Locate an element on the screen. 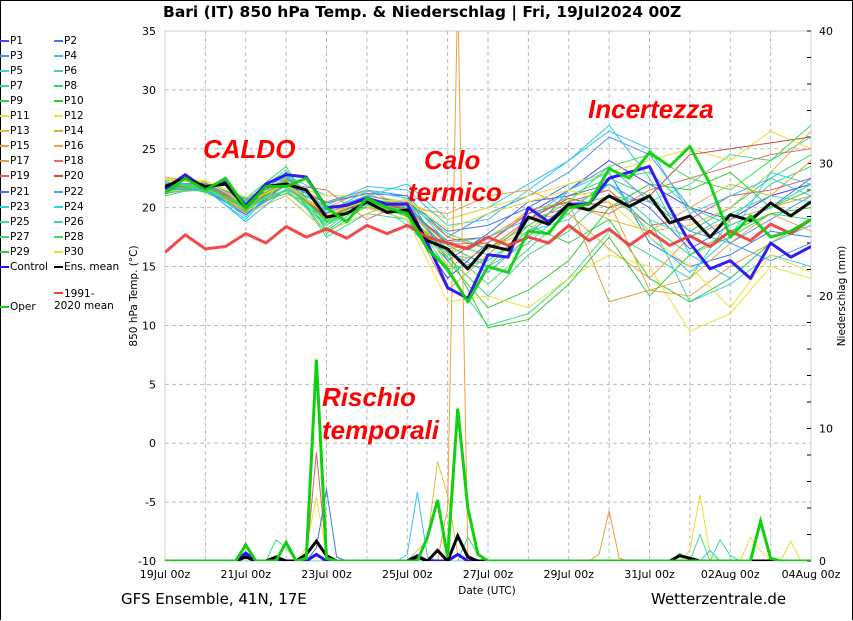 This screenshot has height=621, width=853. y-tick-label: 30 is located at coordinates (149, 90).